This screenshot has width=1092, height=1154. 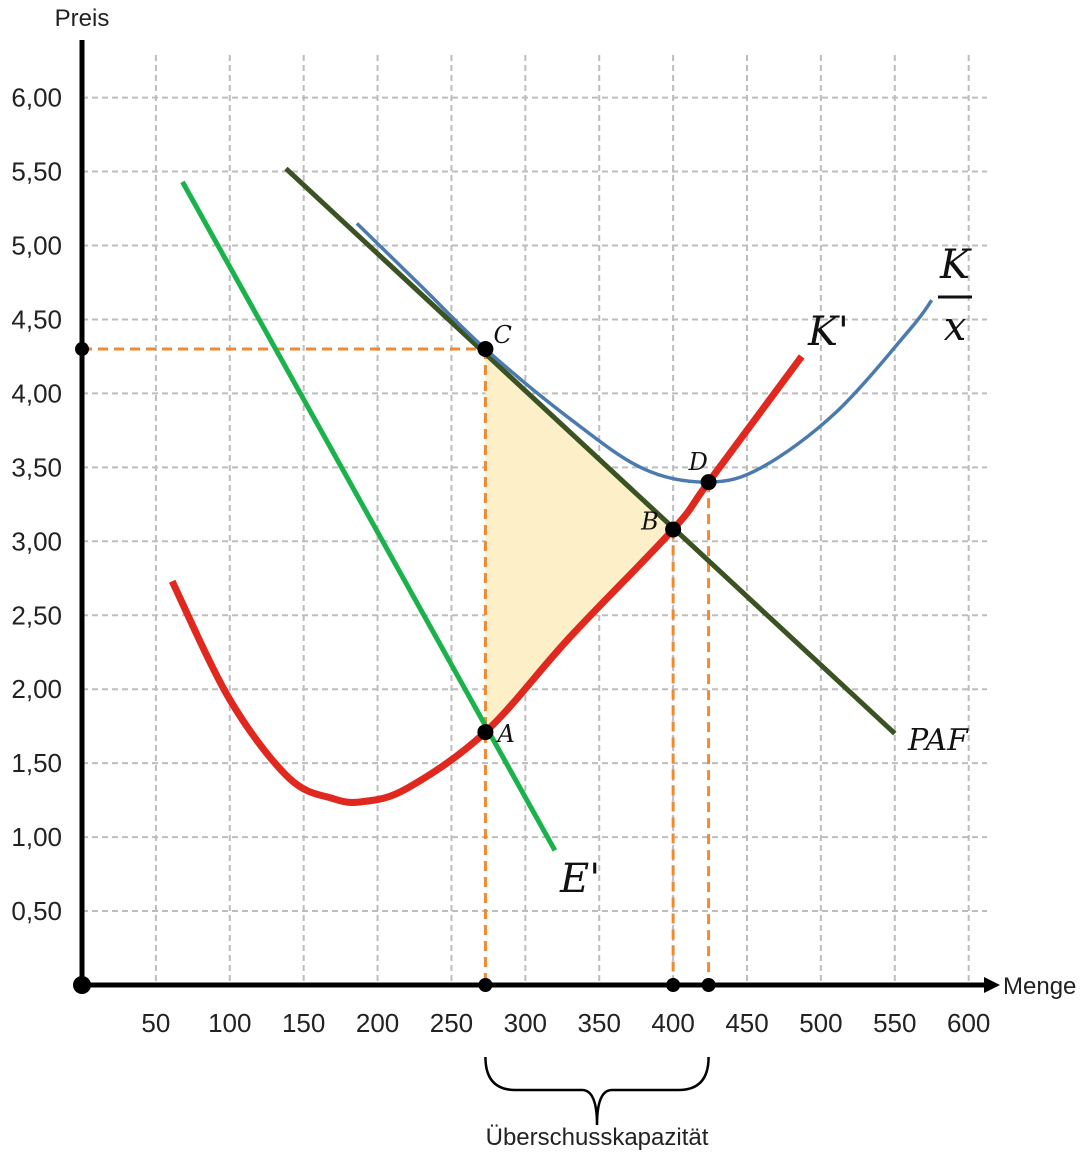 What do you see at coordinates (599, 1023) in the screenshot?
I see `x-tick-label-6: 350` at bounding box center [599, 1023].